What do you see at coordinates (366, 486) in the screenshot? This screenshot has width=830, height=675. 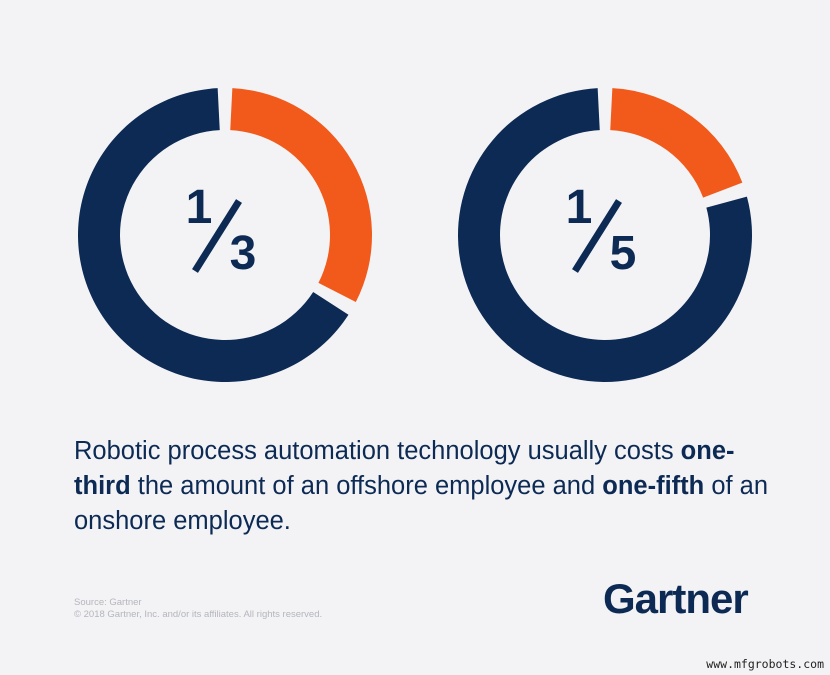 I see `caption-part: the amount of an offshore employee and` at bounding box center [366, 486].